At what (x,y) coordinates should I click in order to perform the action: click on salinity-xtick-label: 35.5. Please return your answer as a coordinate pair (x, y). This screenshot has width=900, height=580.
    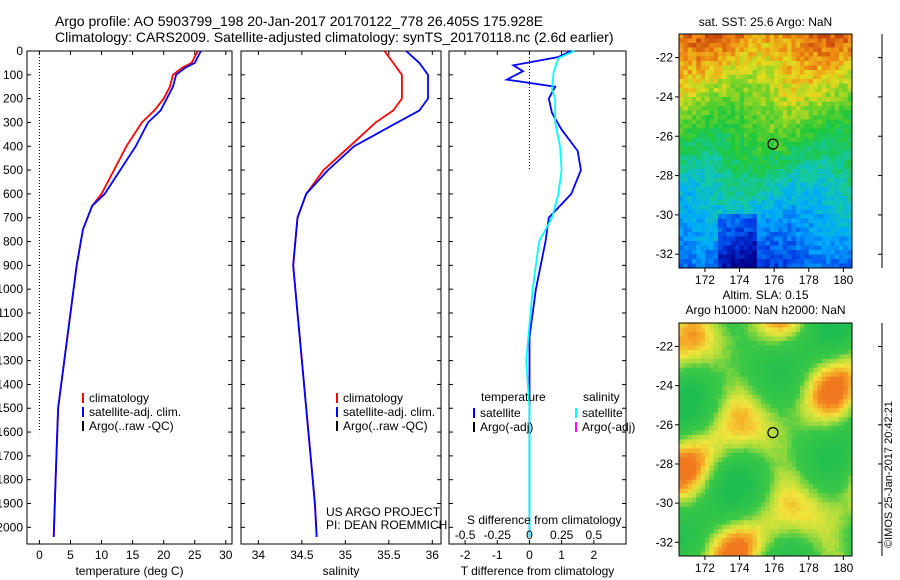
    Looking at the image, I should click on (389, 555).